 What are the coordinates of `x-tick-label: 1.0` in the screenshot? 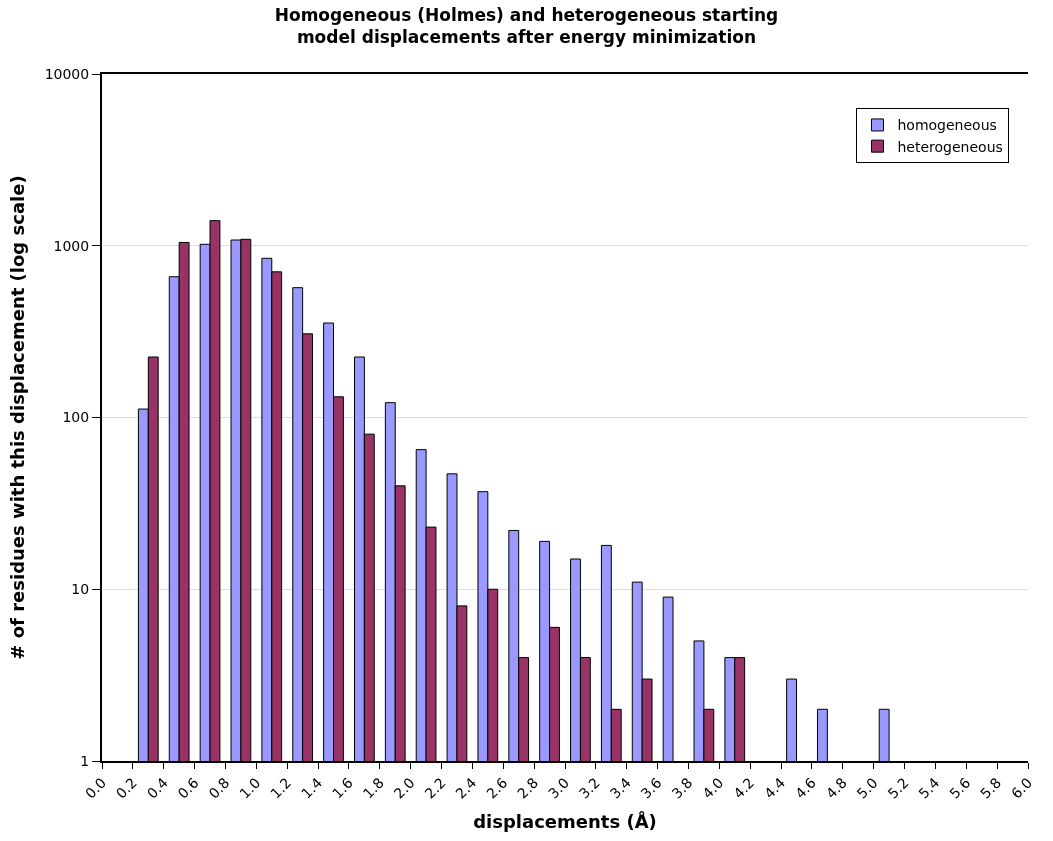 It's located at (250, 788).